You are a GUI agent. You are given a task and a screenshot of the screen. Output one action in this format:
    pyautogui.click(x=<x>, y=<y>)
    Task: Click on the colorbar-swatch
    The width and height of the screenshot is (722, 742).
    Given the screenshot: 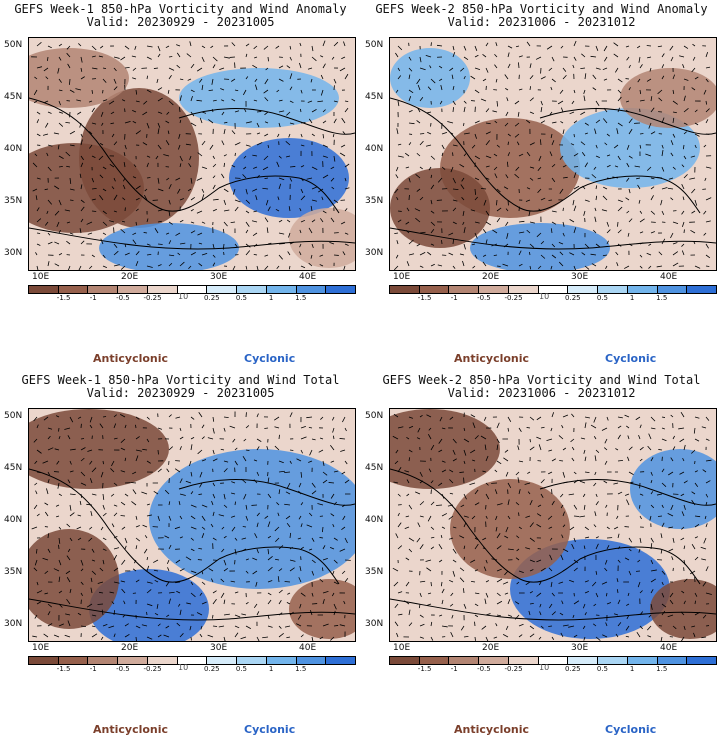 What is the action you would take?
    pyautogui.click(x=464, y=289)
    